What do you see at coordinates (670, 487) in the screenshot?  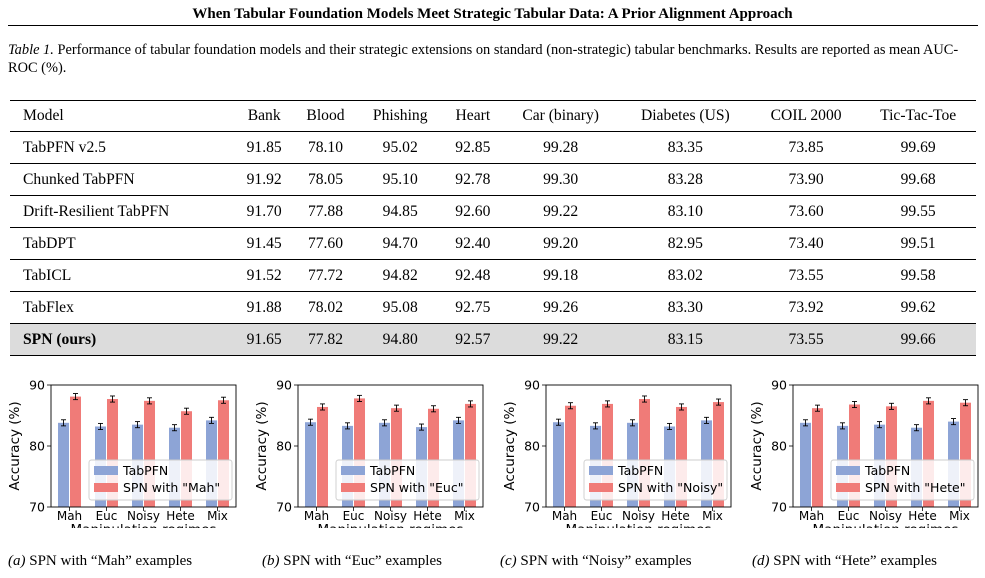 I see `legend-label: SPN with "Noisy"` at bounding box center [670, 487].